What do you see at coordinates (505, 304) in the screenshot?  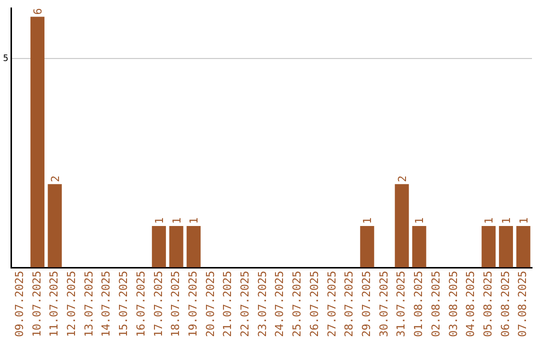 I see `x-tick-label: 06.08.2025` at bounding box center [505, 304].